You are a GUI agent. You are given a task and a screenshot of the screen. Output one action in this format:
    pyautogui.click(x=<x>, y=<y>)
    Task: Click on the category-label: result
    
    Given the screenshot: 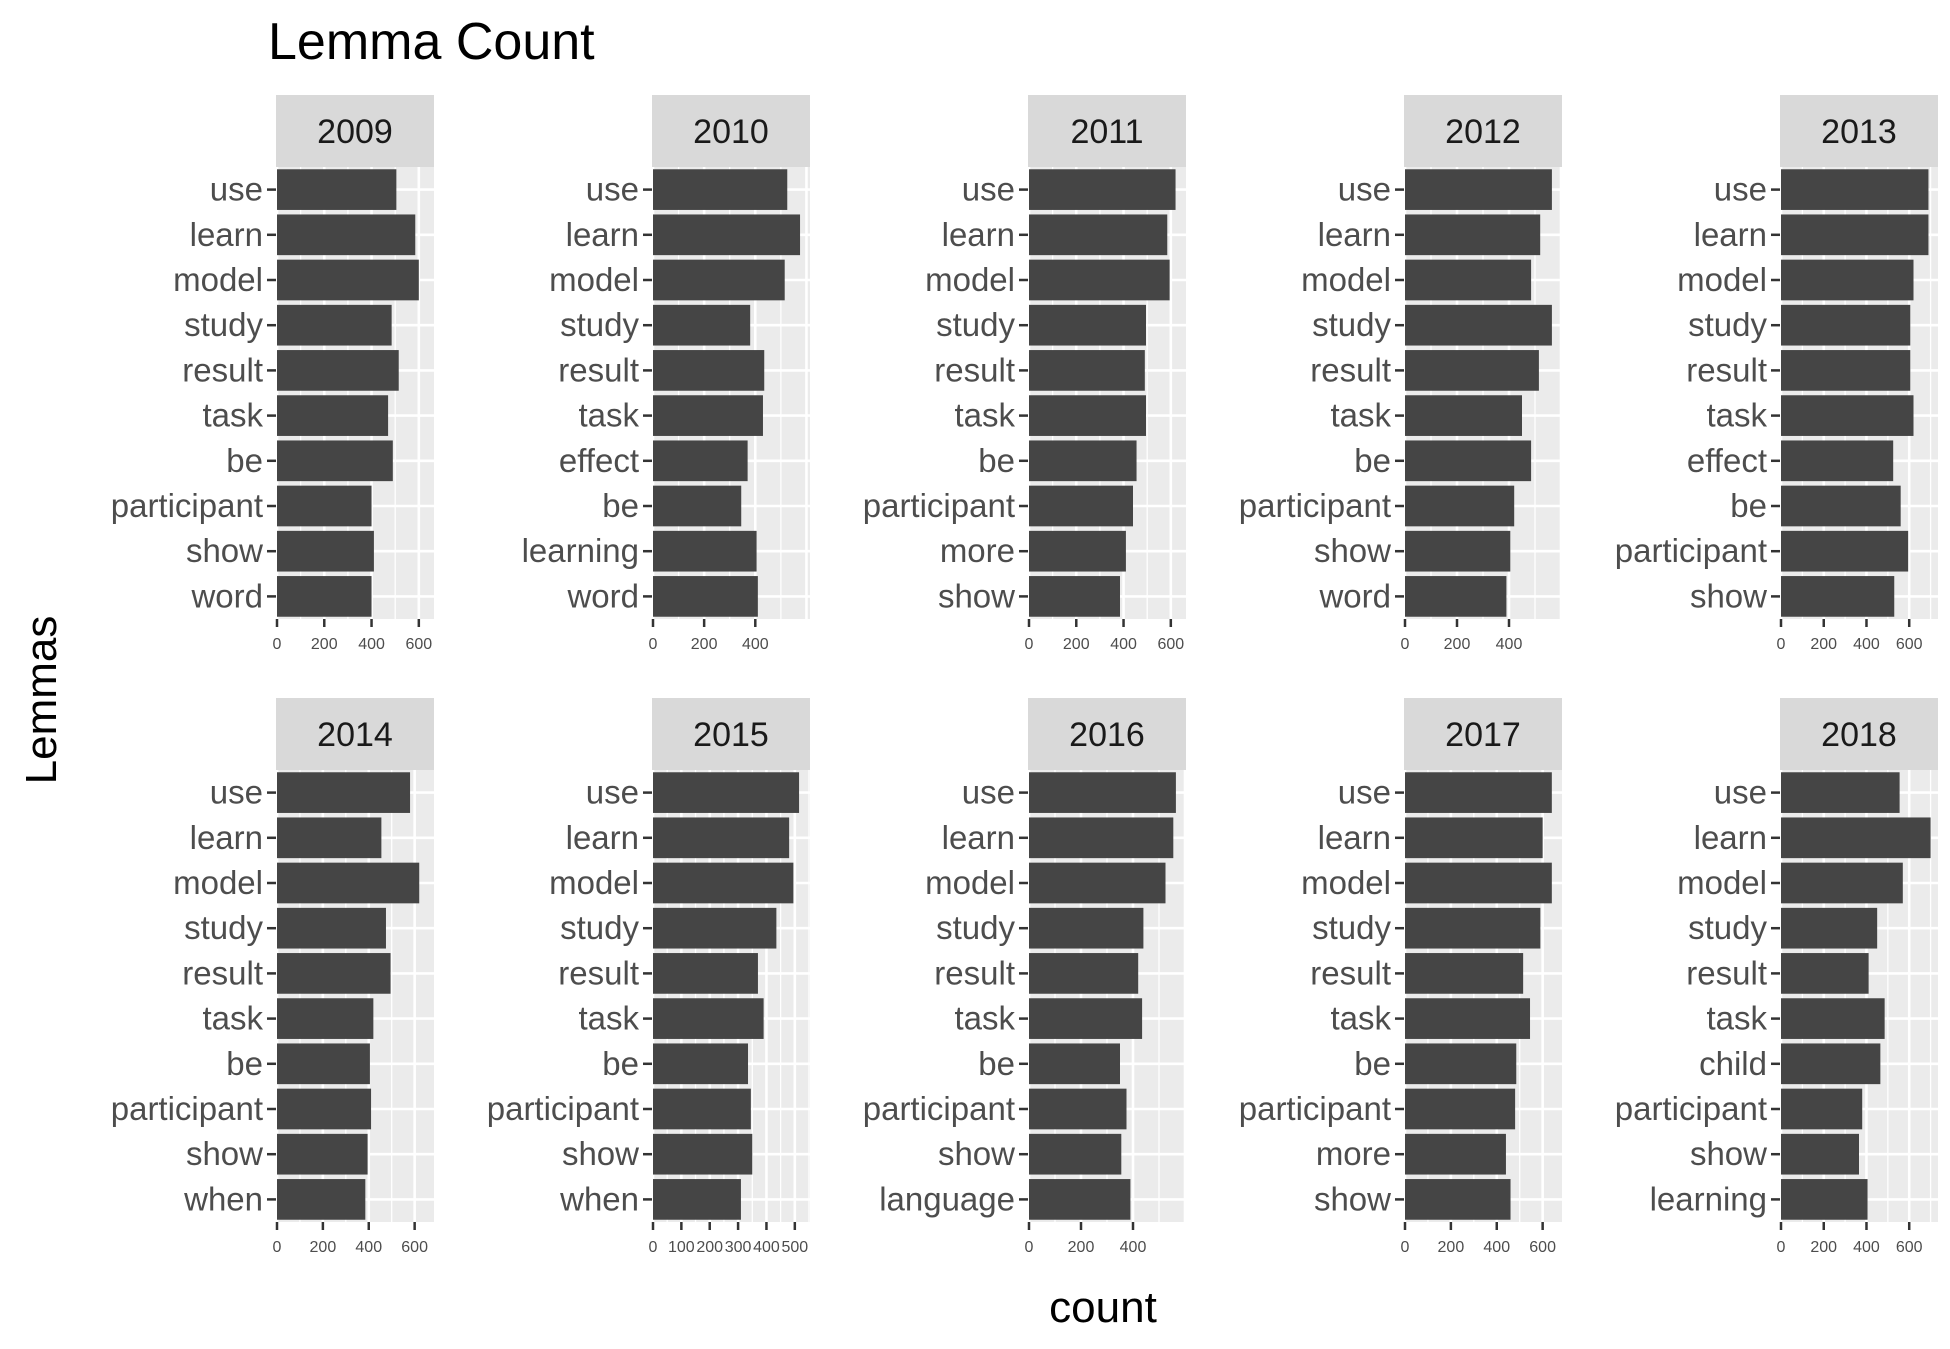 What is the action you would take?
    pyautogui.click(x=222, y=369)
    